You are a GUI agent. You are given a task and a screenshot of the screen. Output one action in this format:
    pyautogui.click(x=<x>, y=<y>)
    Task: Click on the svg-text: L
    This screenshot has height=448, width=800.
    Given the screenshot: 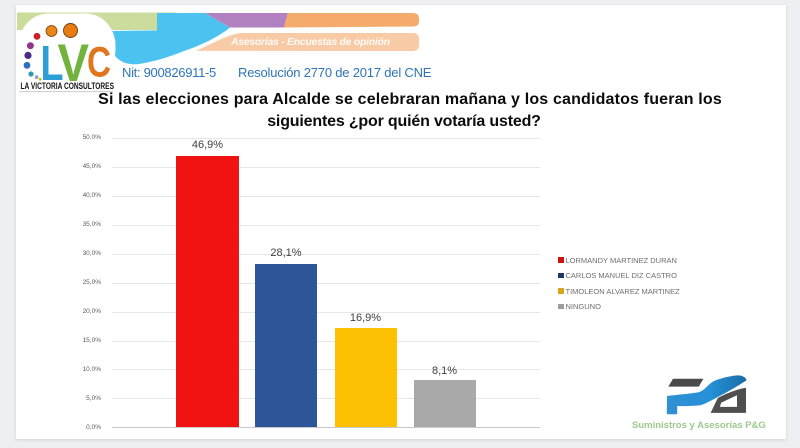 What is the action you would take?
    pyautogui.click(x=52, y=64)
    